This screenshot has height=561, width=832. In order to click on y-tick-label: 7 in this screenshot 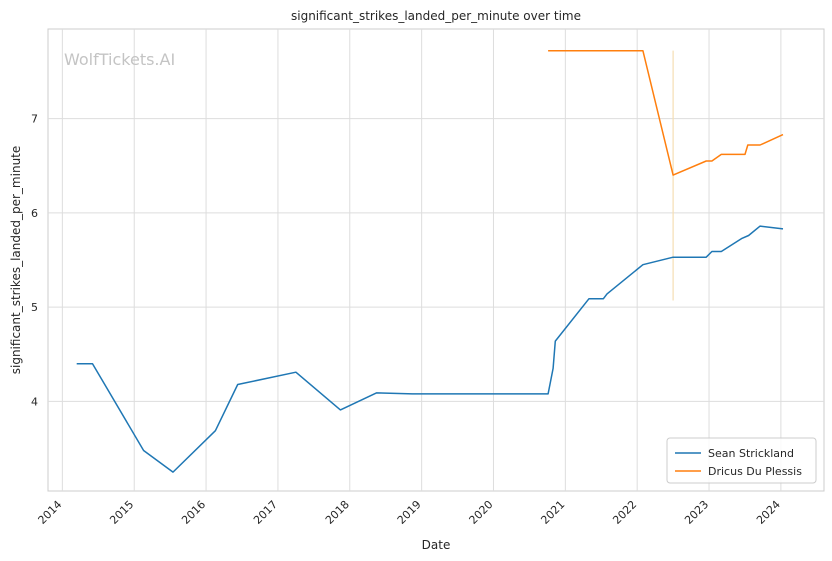, I will do `click(34, 119)`.